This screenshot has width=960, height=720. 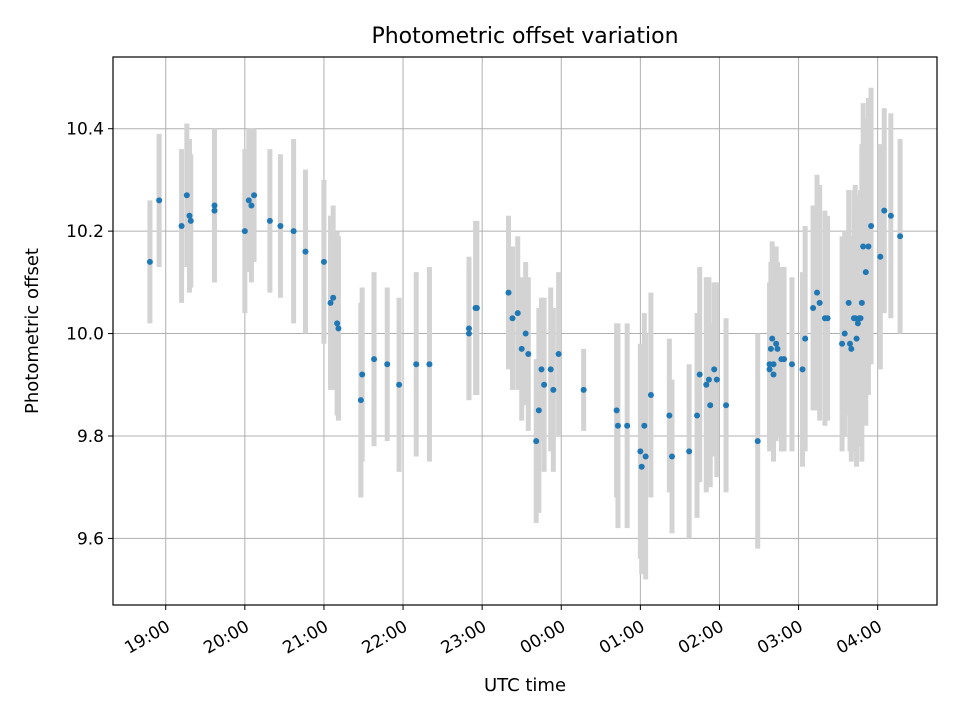 What do you see at coordinates (525, 685) in the screenshot?
I see `x-axis-label: UTC time` at bounding box center [525, 685].